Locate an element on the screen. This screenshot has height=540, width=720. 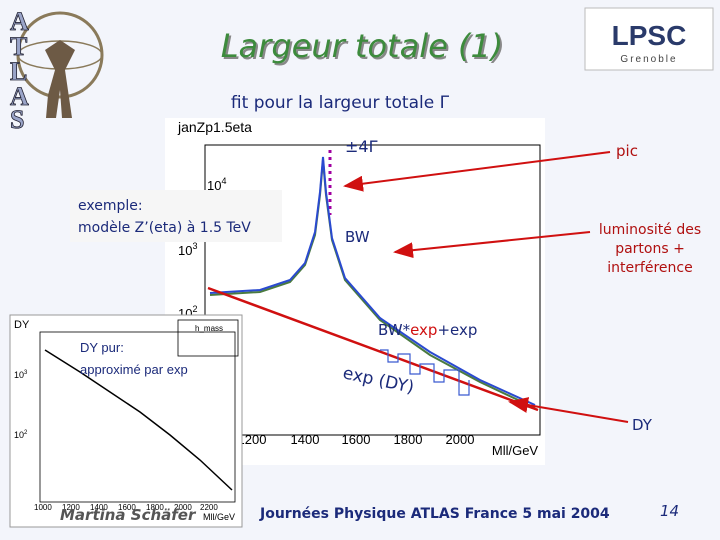
logo-city: Grenoble is located at coordinates (648, 59).